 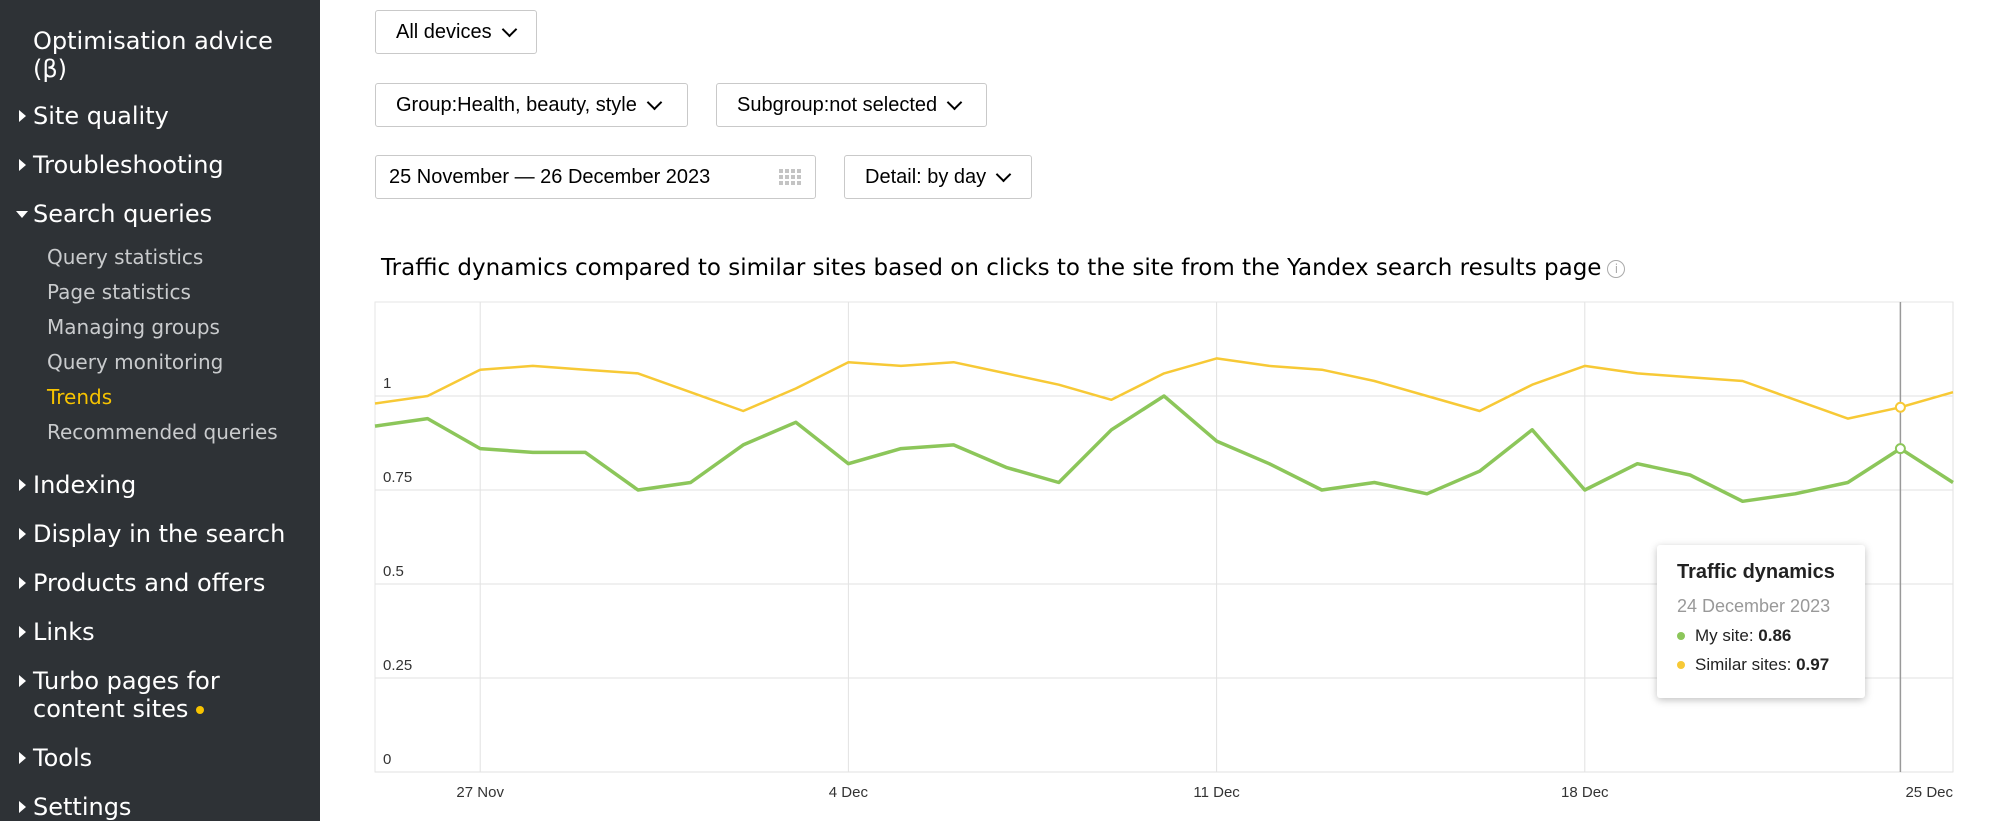 I want to click on my-site-line, so click(x=1164, y=449).